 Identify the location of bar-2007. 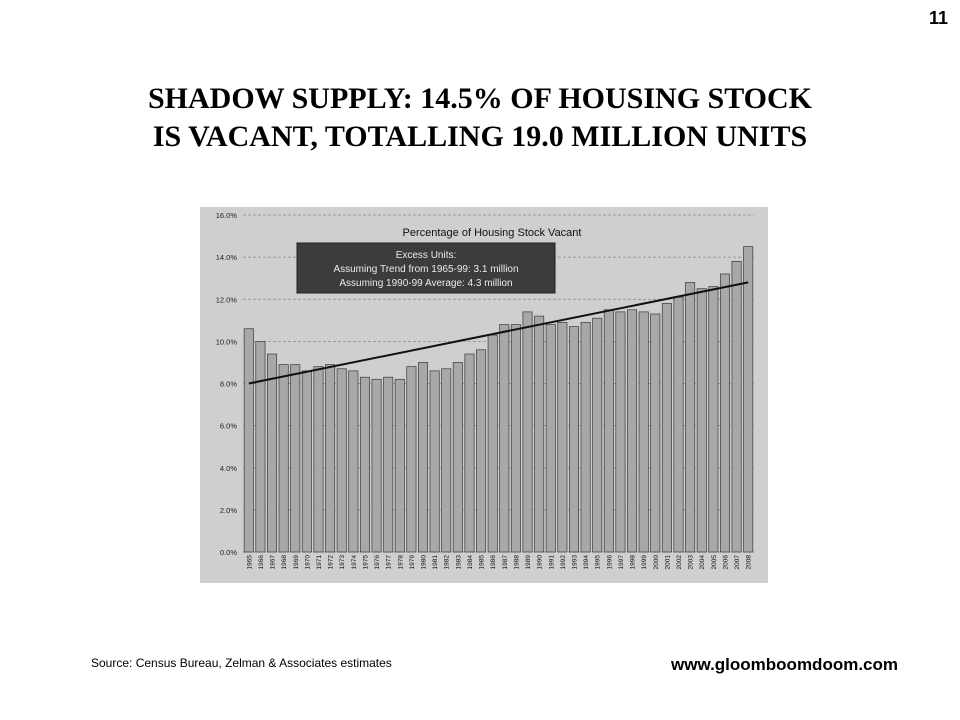
(736, 406).